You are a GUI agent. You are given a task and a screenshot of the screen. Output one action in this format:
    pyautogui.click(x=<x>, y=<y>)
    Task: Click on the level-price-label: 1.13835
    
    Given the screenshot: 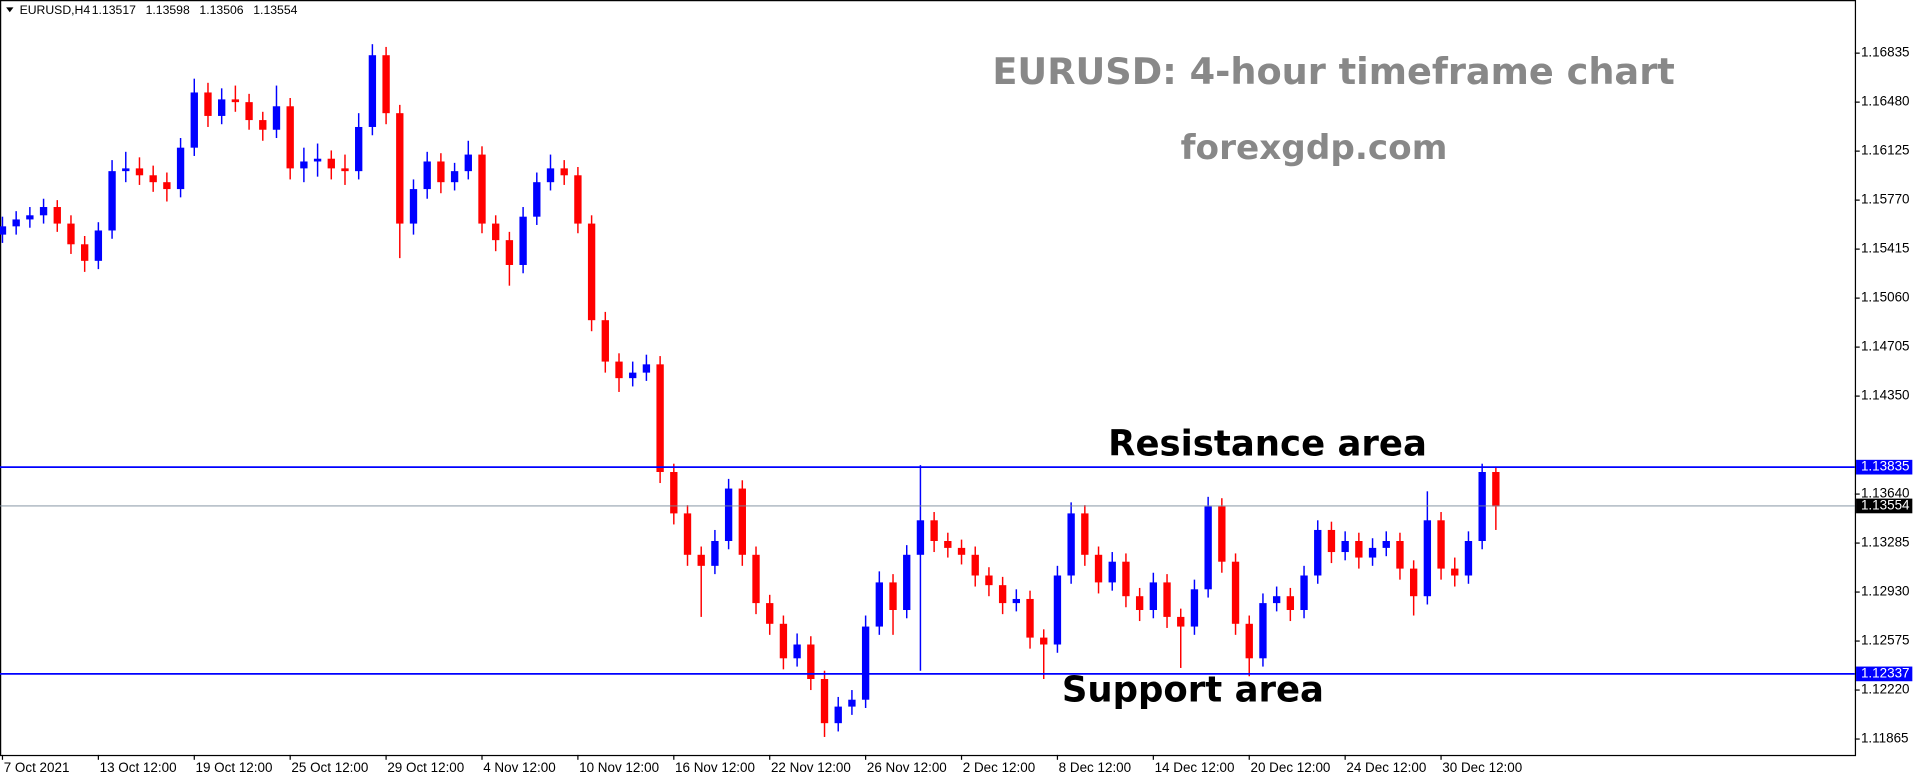 What is the action you would take?
    pyautogui.click(x=1885, y=466)
    